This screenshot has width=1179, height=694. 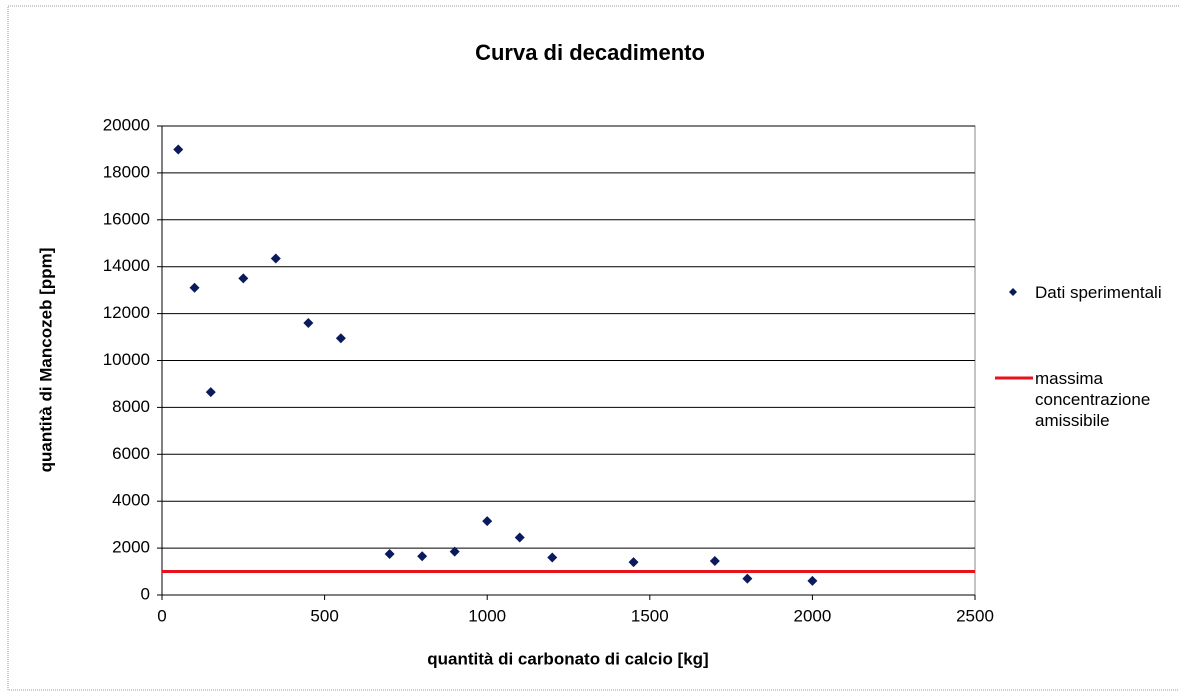 I want to click on x-tick-label: 1500, so click(x=650, y=615).